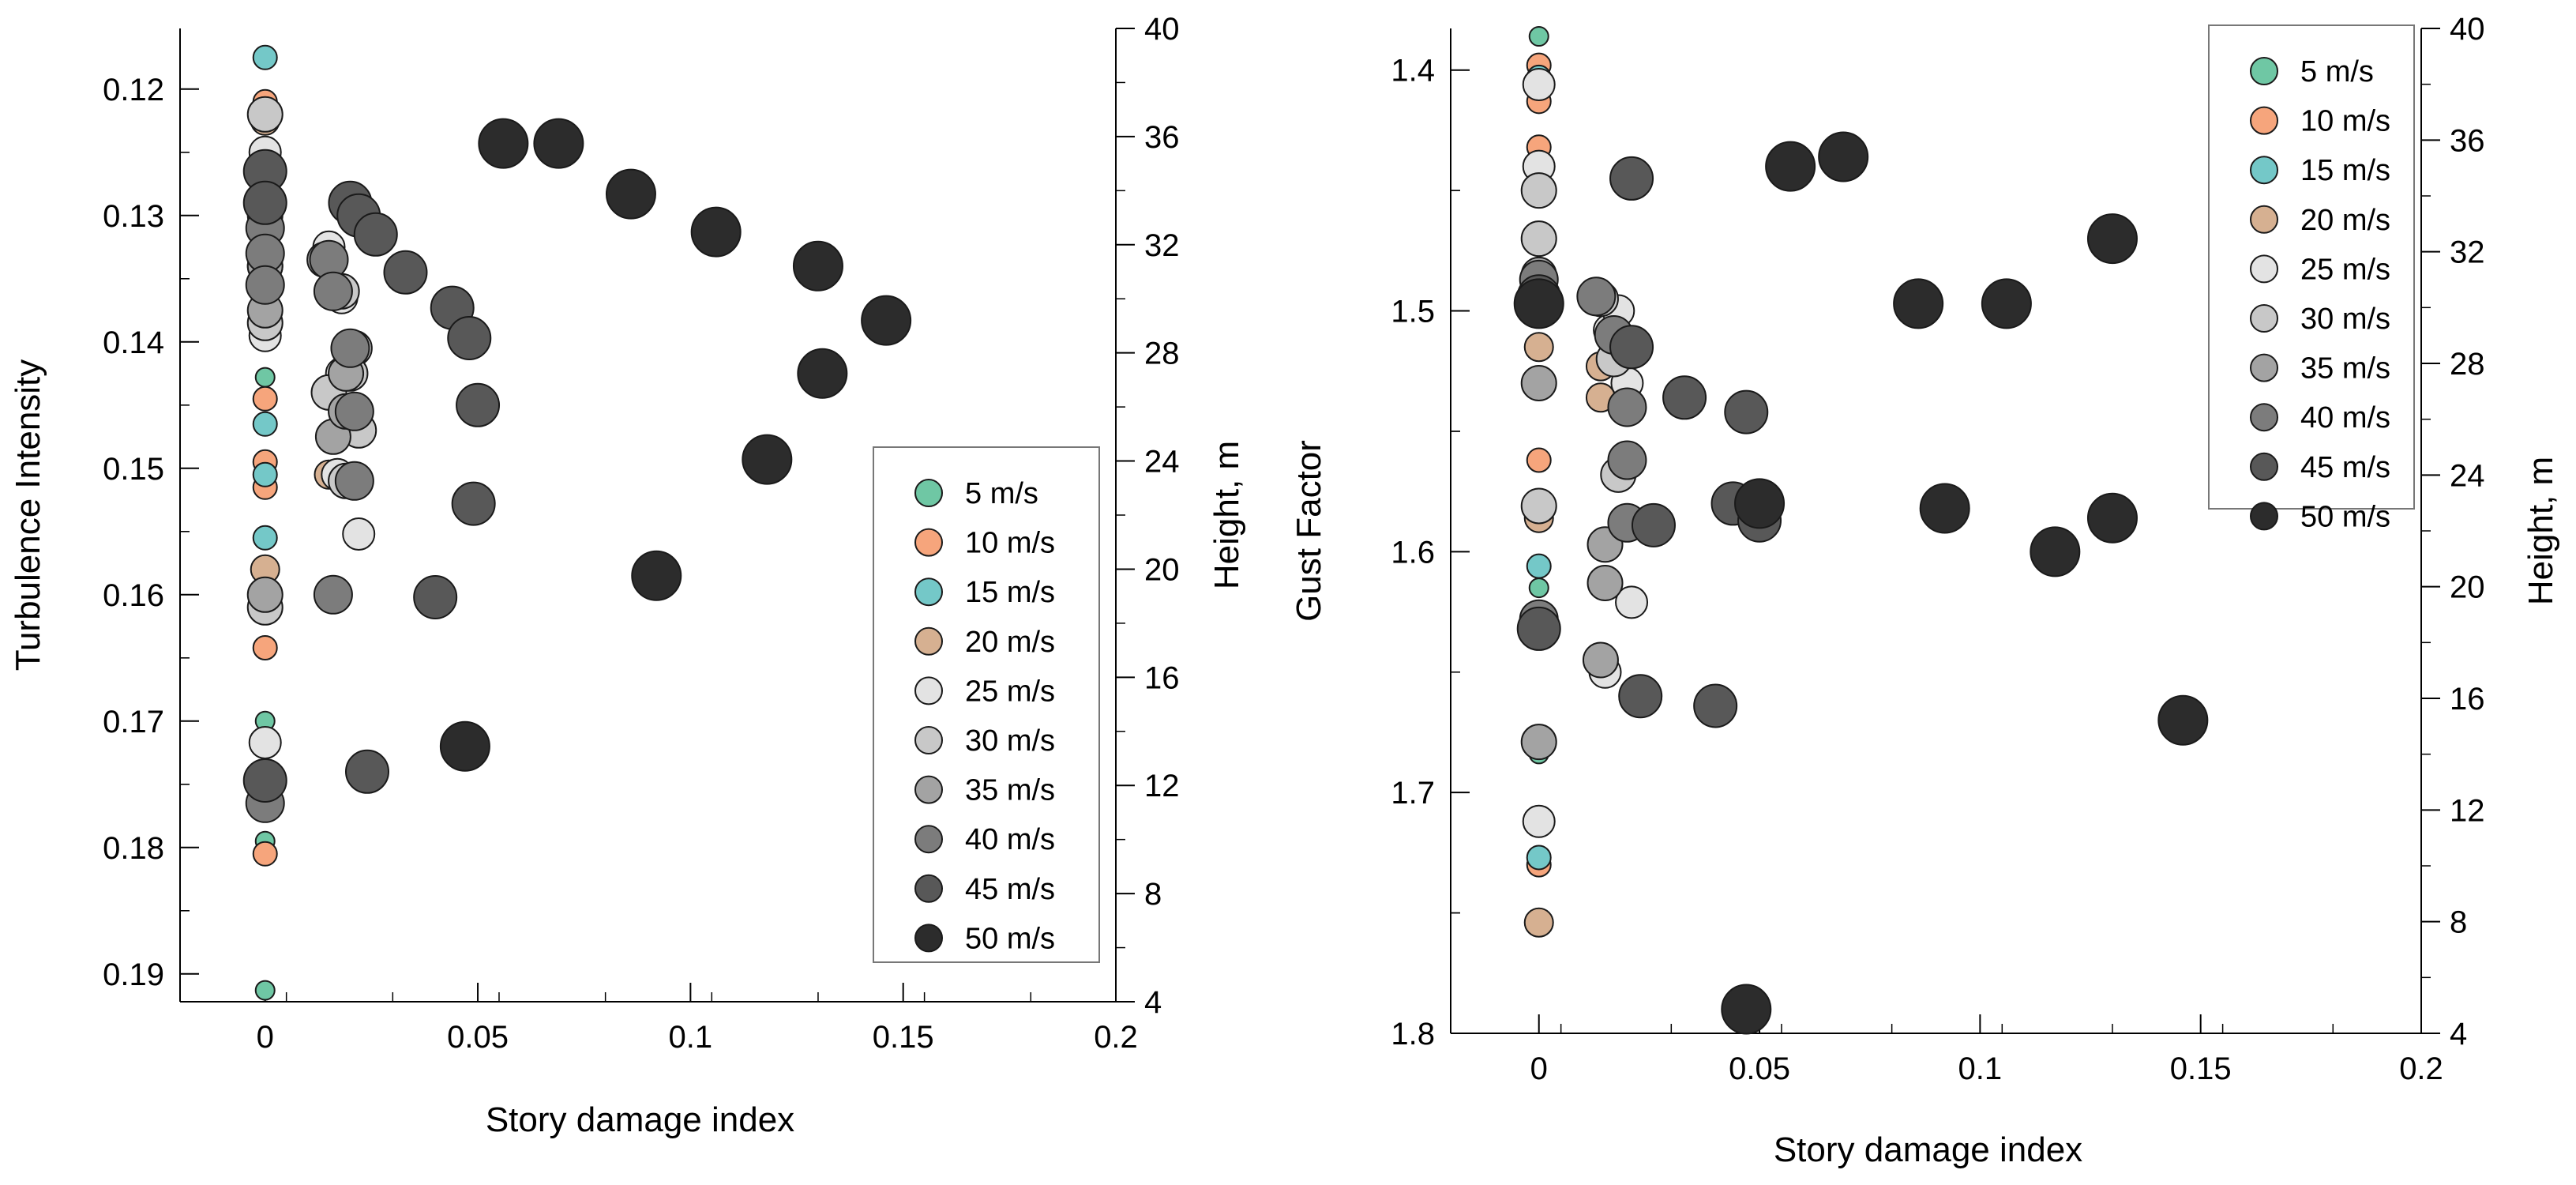  Describe the element at coordinates (1162, 678) in the screenshot. I see `p0-y2-tick-label: 16` at that location.